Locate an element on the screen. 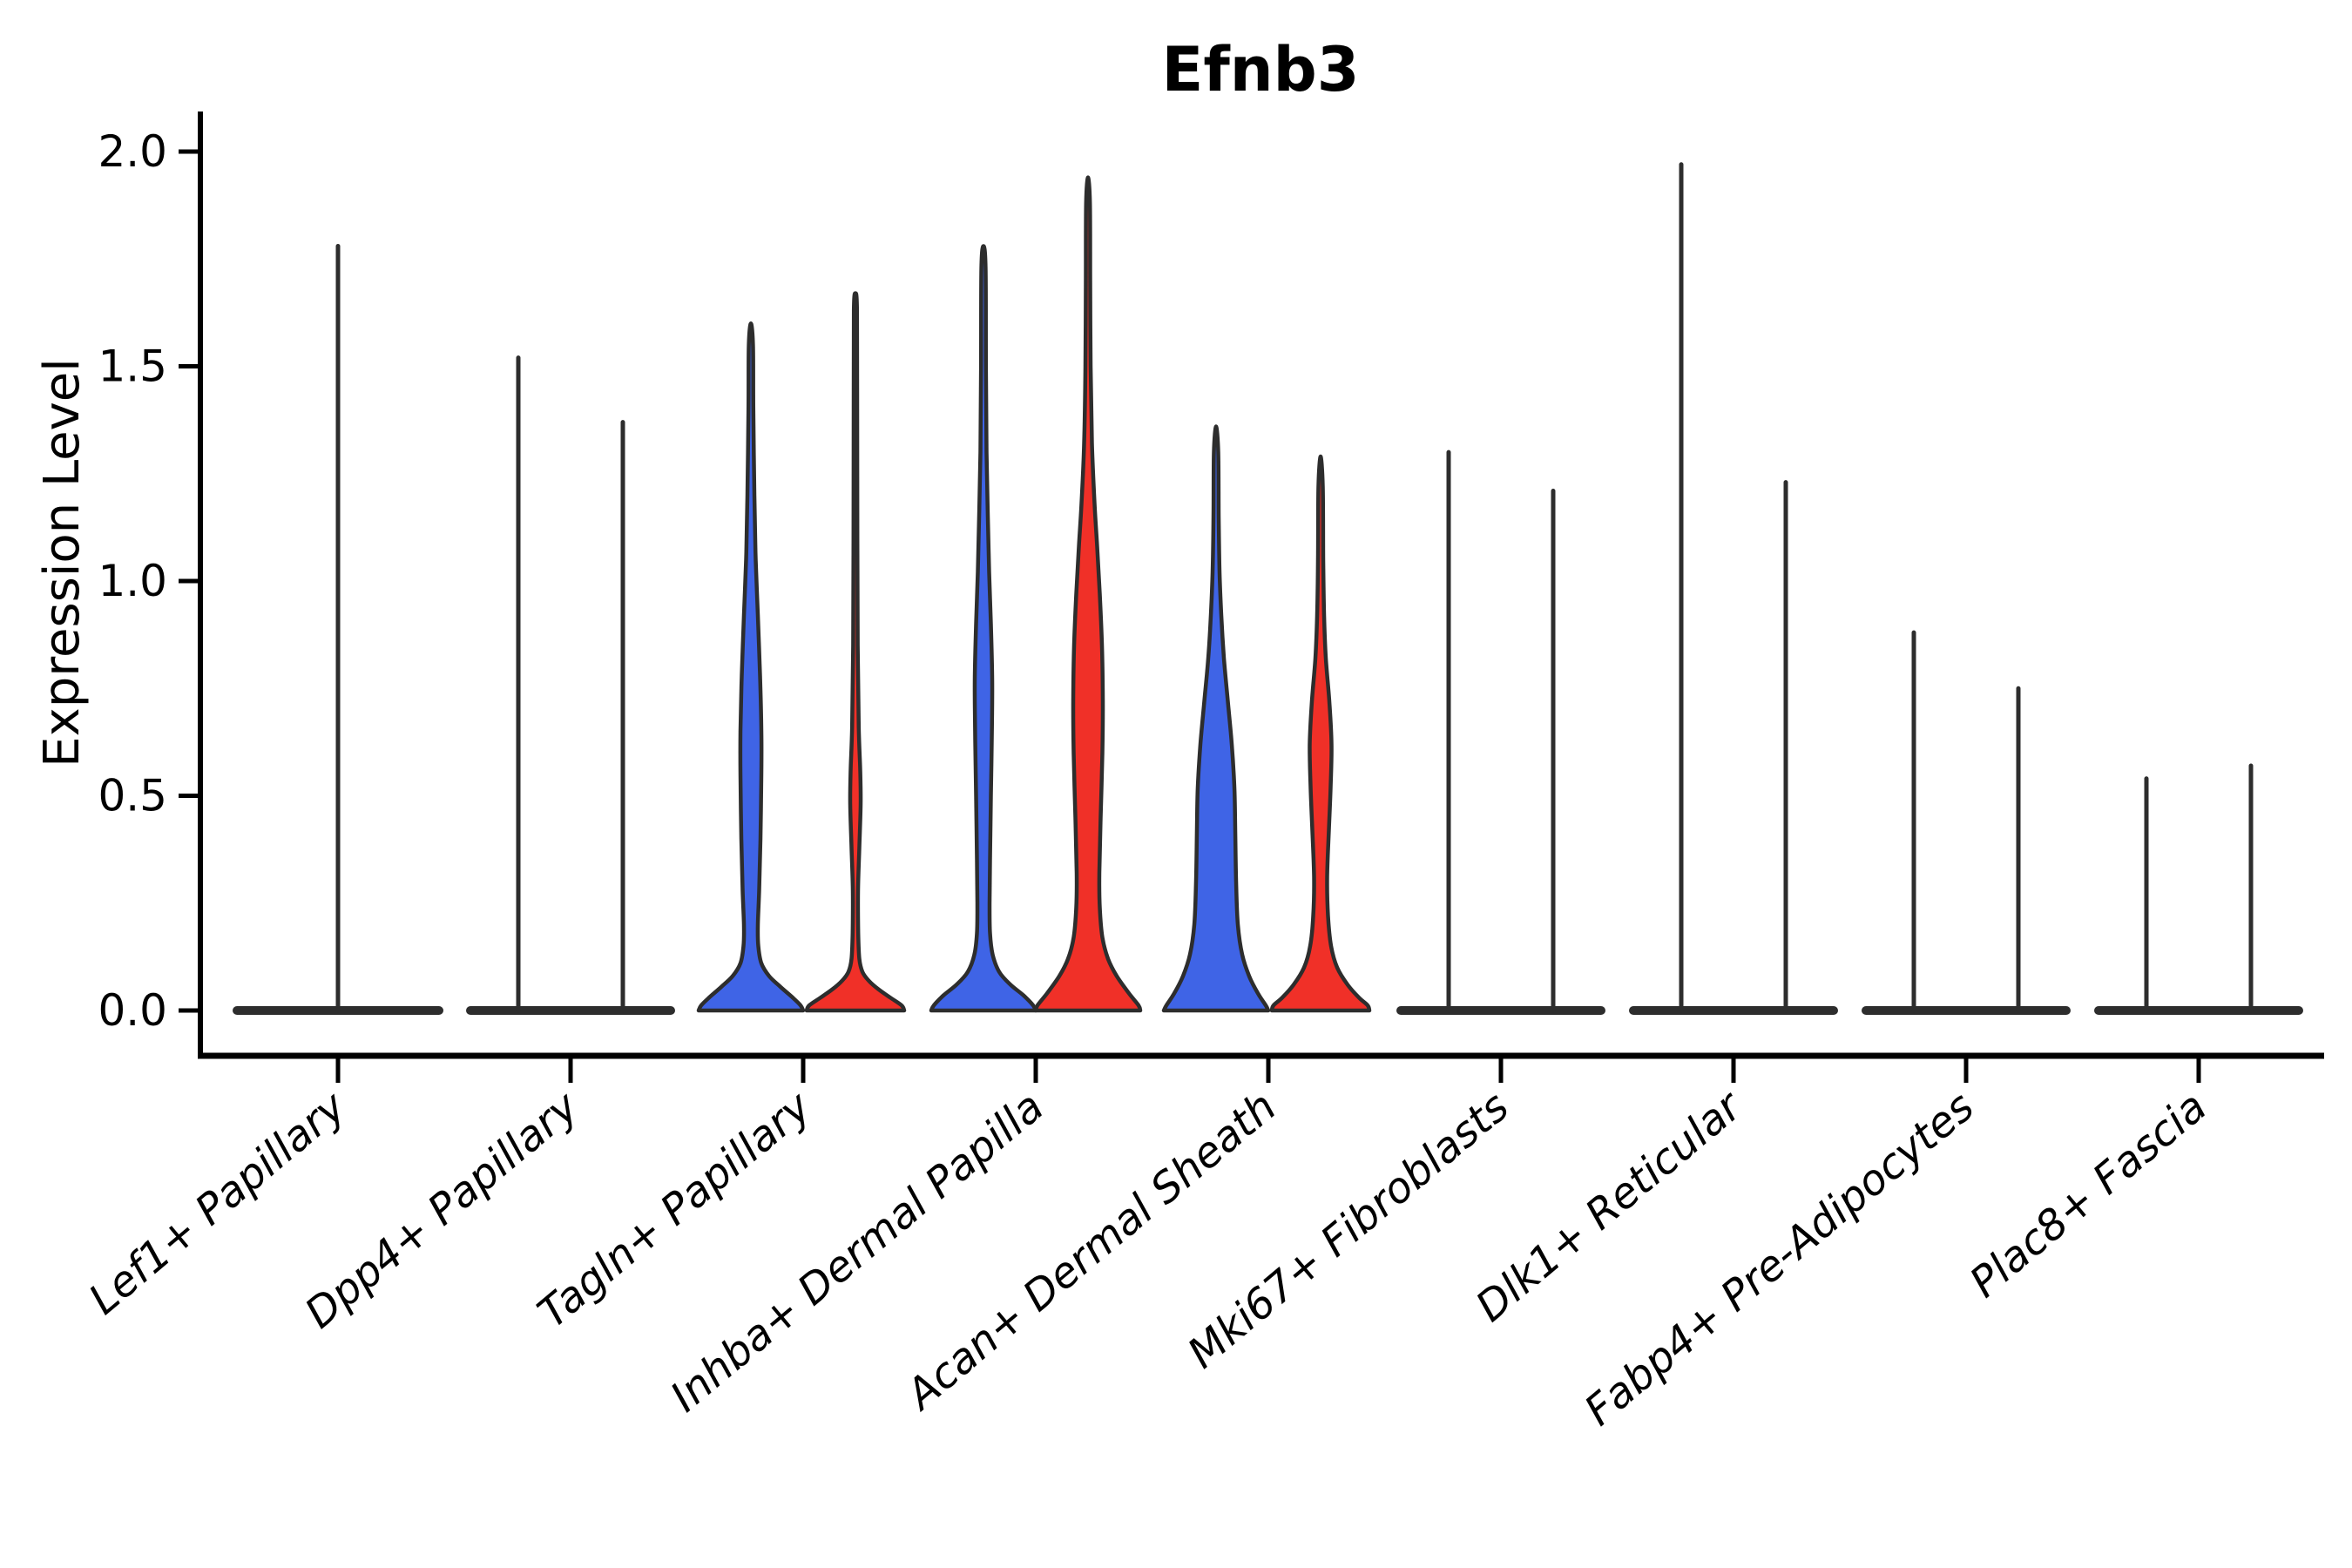 The height and width of the screenshot is (1568, 2352). y-tick-label: 0.5 is located at coordinates (132, 796).